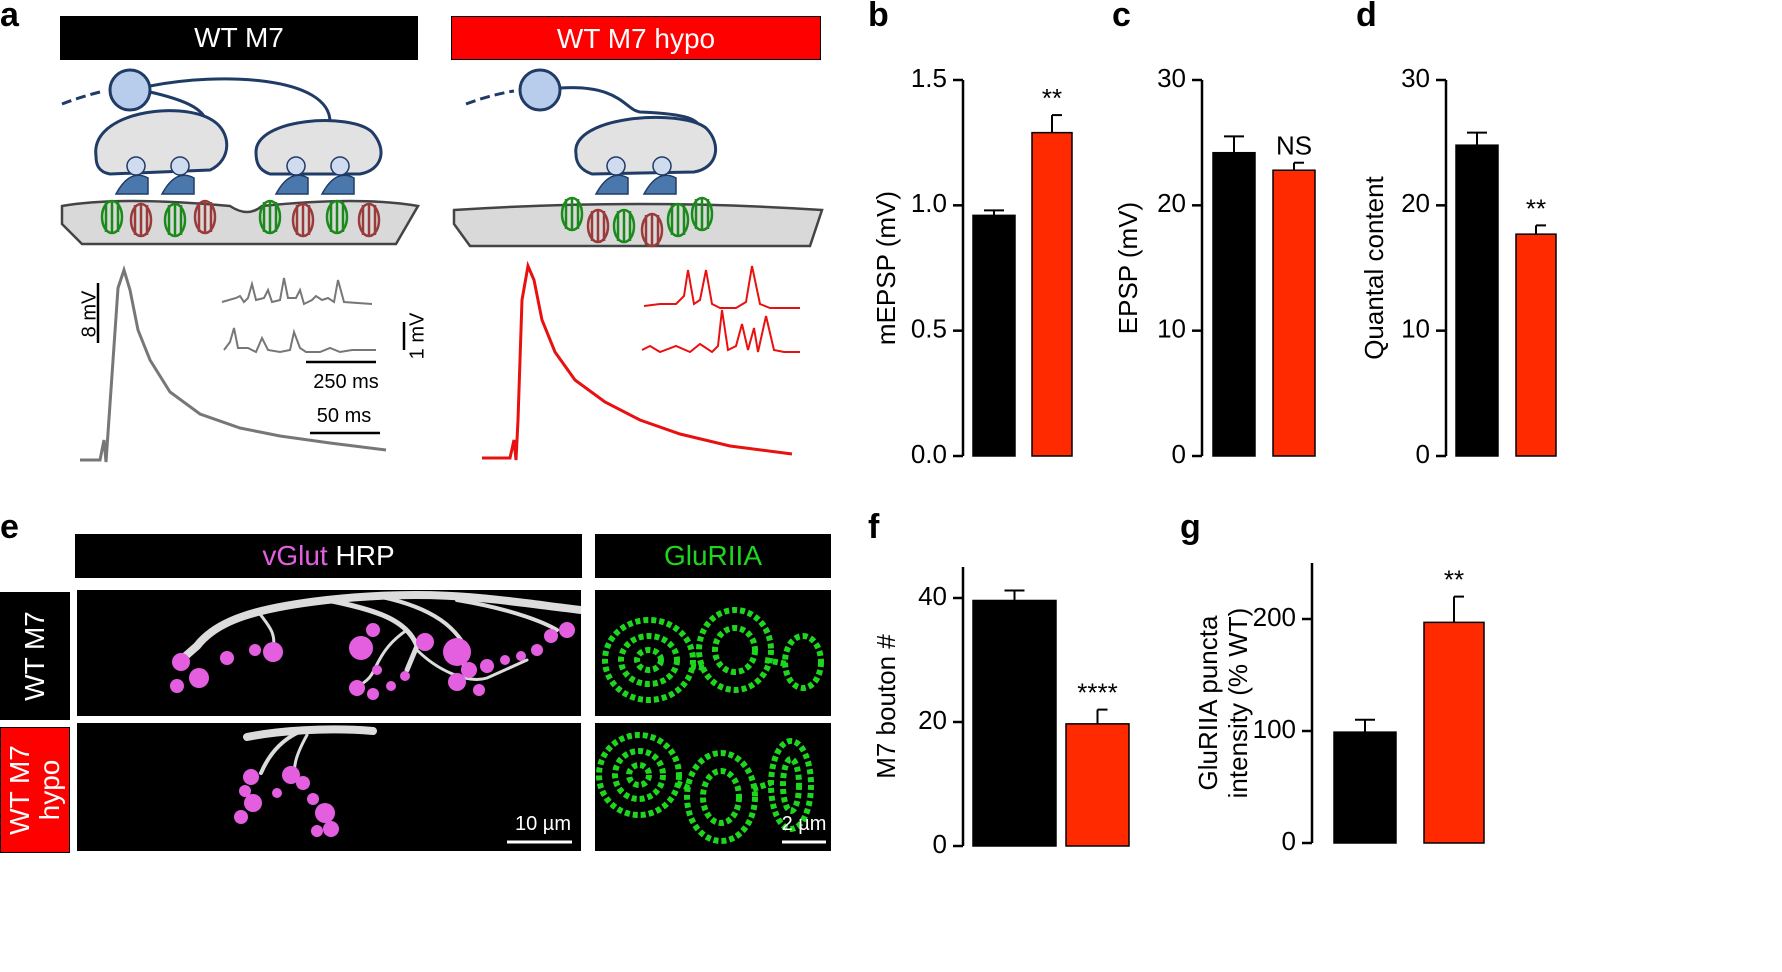 This screenshot has width=1782, height=972. What do you see at coordinates (929, 454) in the screenshot?
I see `y-tick-label-b: 0.0` at bounding box center [929, 454].